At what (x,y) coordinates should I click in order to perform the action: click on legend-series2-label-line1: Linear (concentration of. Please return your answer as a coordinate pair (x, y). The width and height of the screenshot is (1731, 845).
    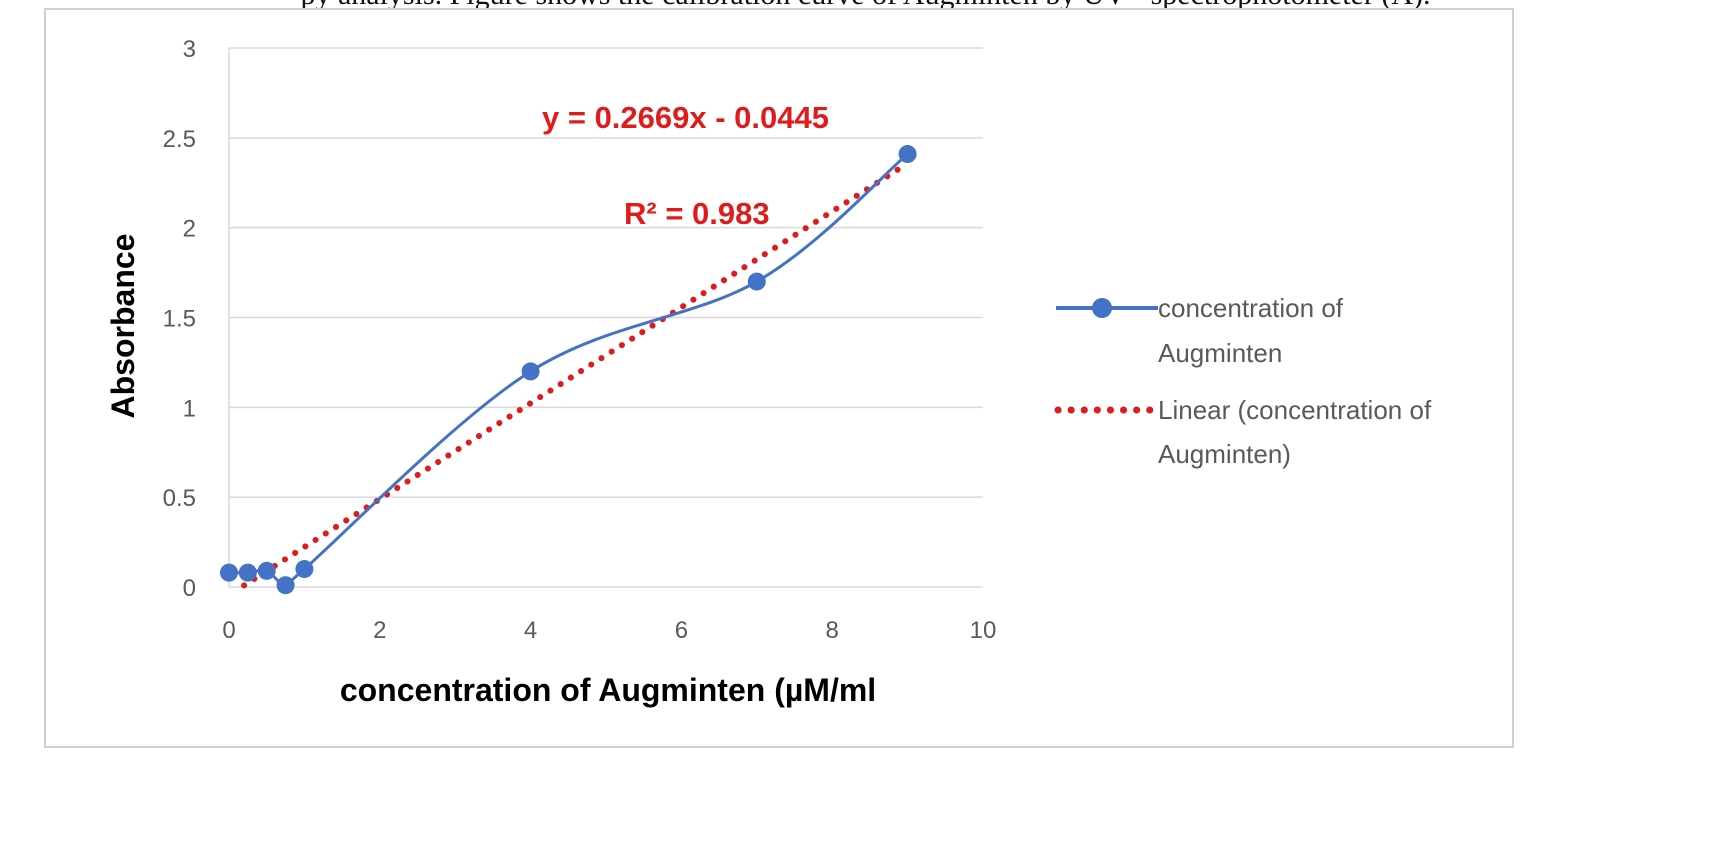
    Looking at the image, I should click on (1295, 410).